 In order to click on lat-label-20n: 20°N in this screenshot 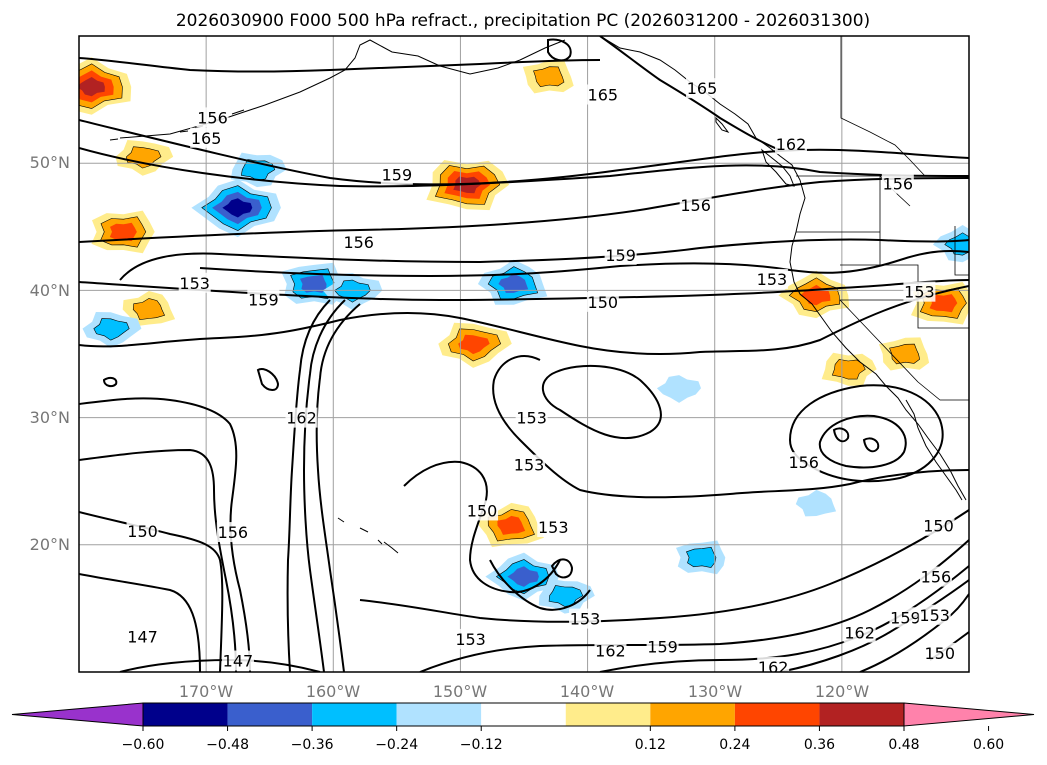, I will do `click(50, 544)`.